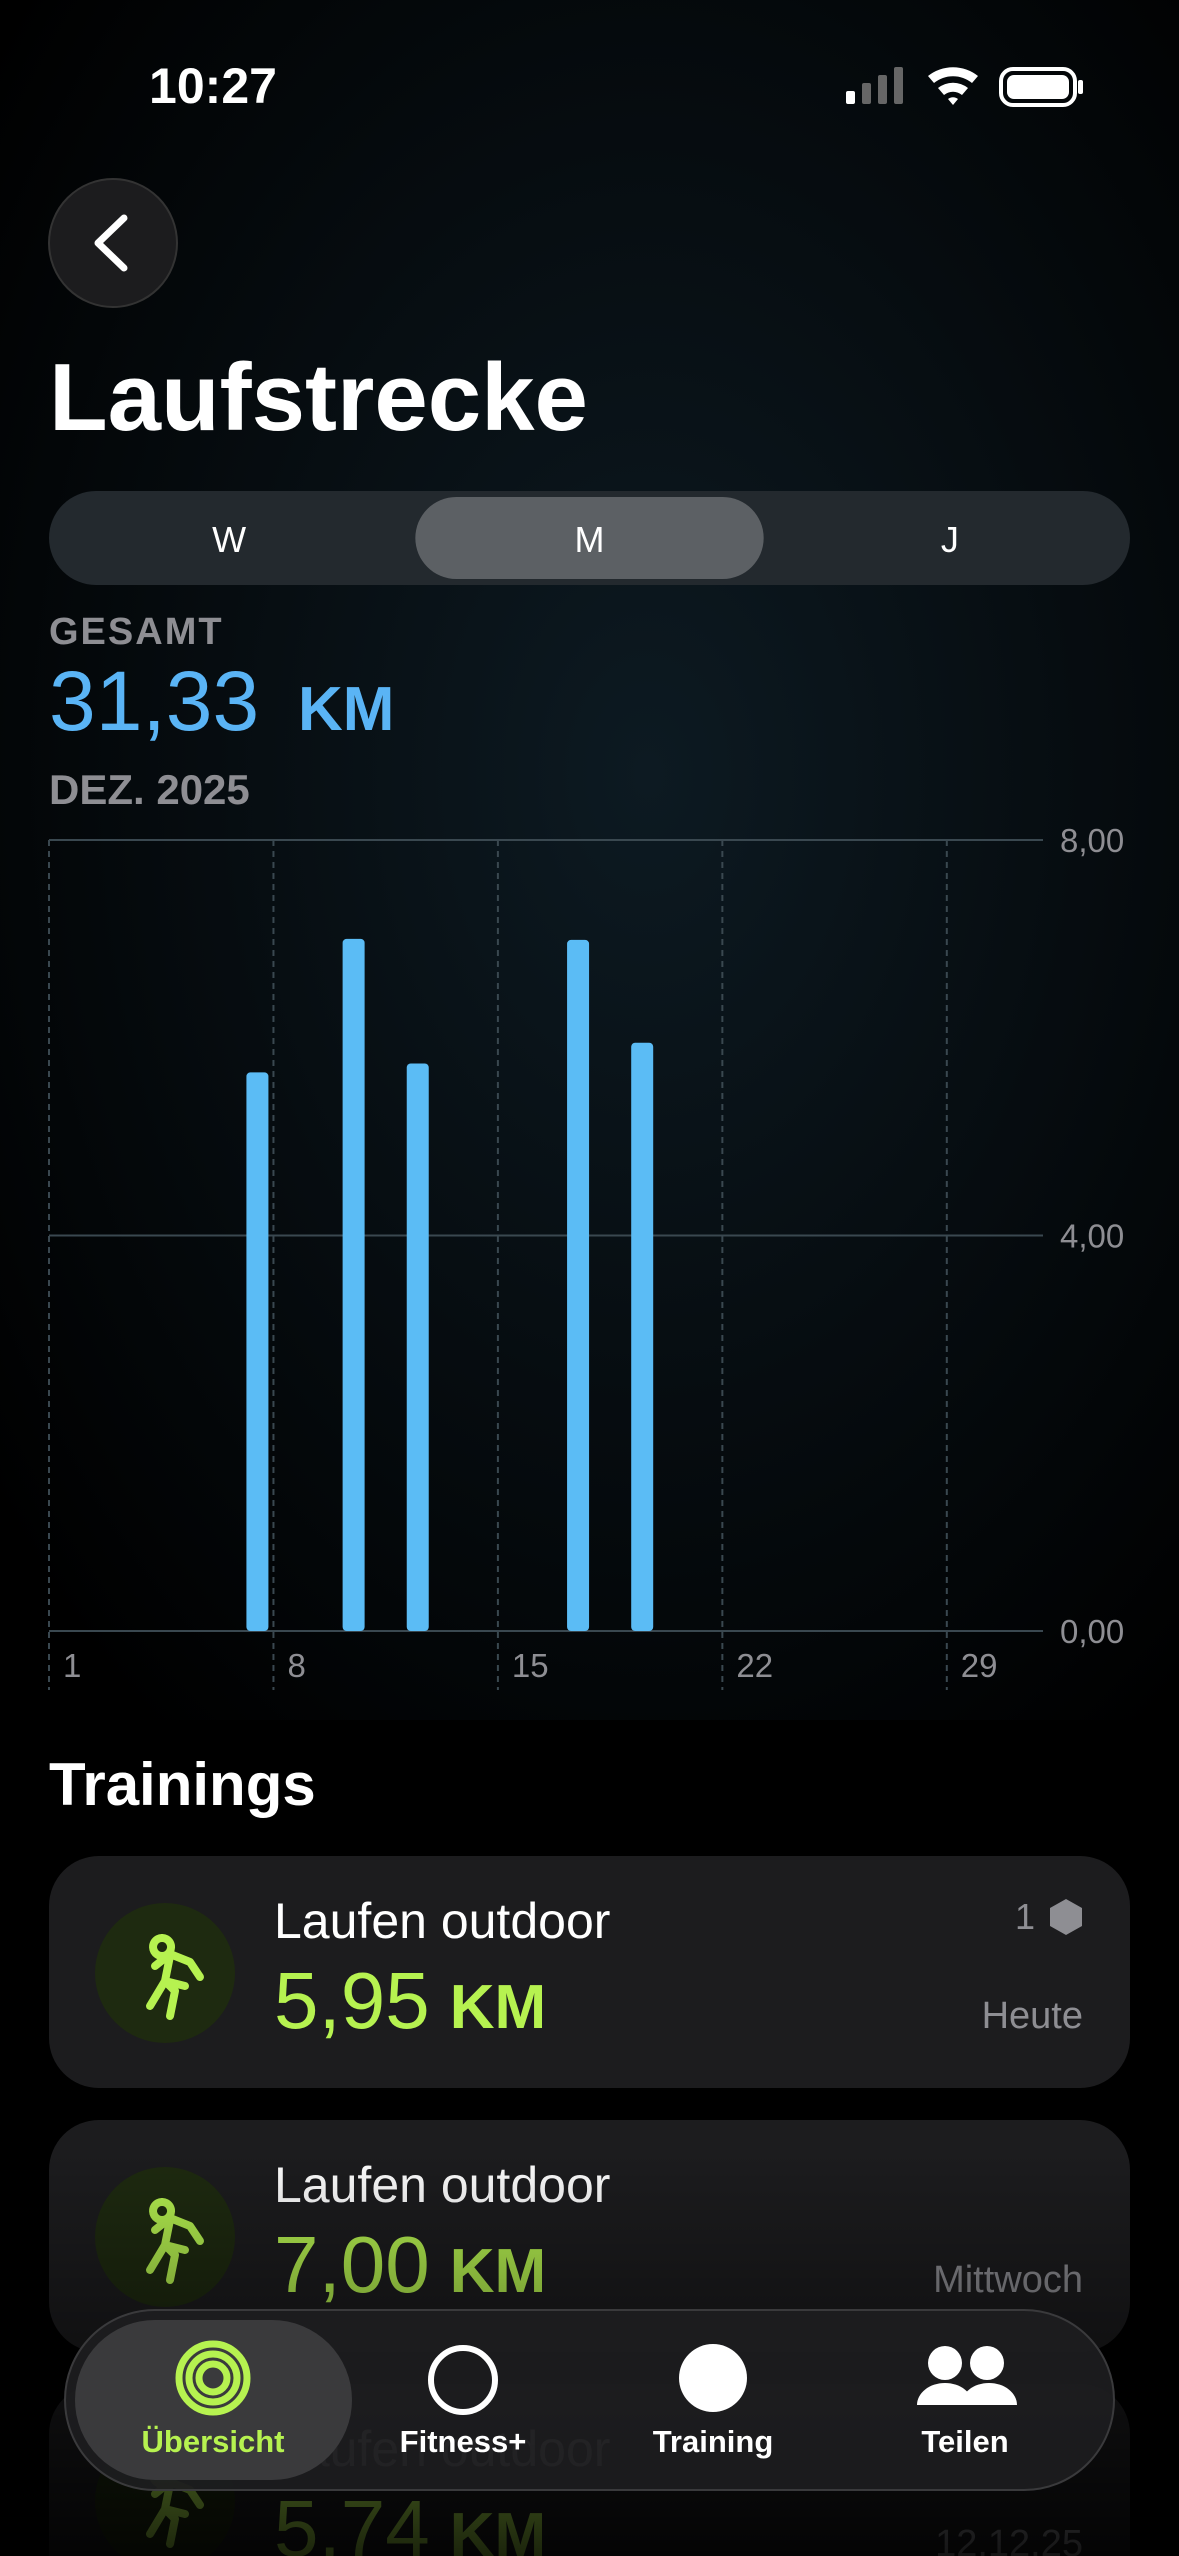 This screenshot has width=1179, height=2556. I want to click on tab-label: Training, so click(713, 2441).